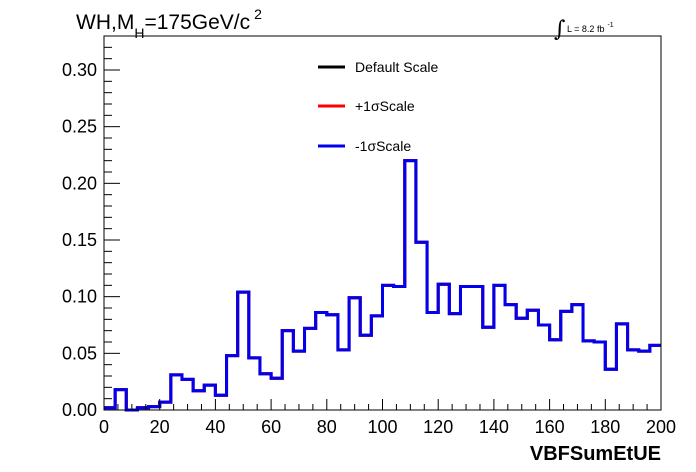  What do you see at coordinates (160, 427) in the screenshot?
I see `x-tick-label: 20` at bounding box center [160, 427].